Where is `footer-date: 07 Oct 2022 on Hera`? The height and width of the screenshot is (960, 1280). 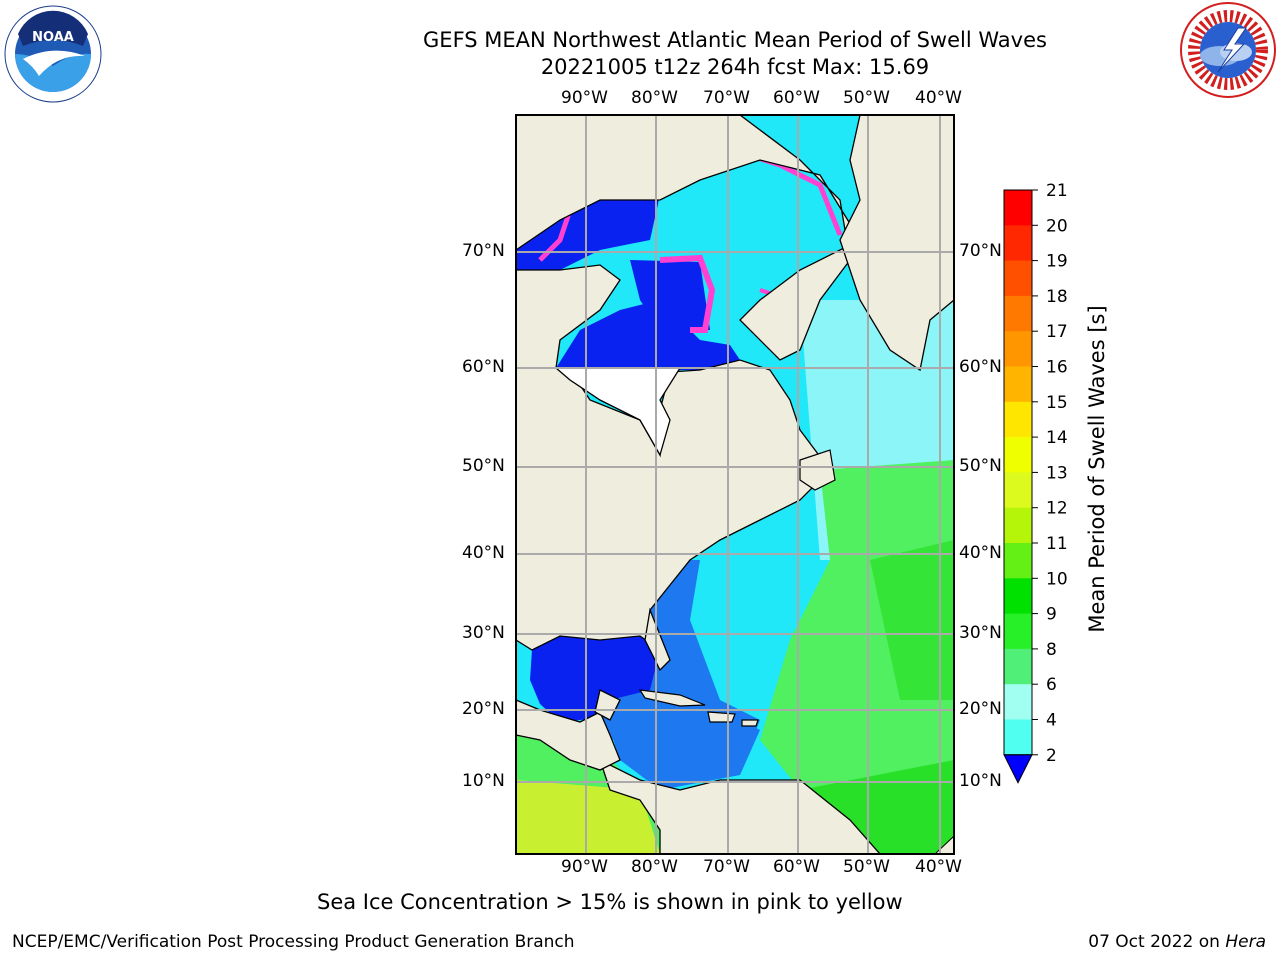 footer-date: 07 Oct 2022 on Hera is located at coordinates (1177, 942).